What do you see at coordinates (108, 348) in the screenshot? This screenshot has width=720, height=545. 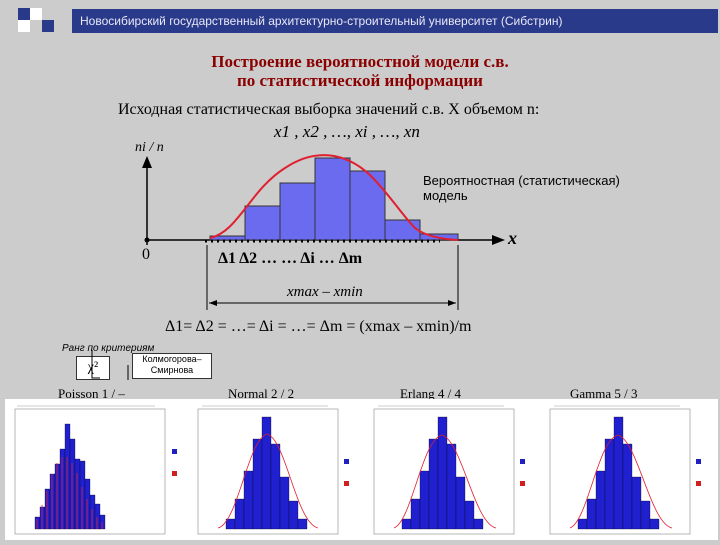 I see `rank-label: Ранг по критериям` at bounding box center [108, 348].